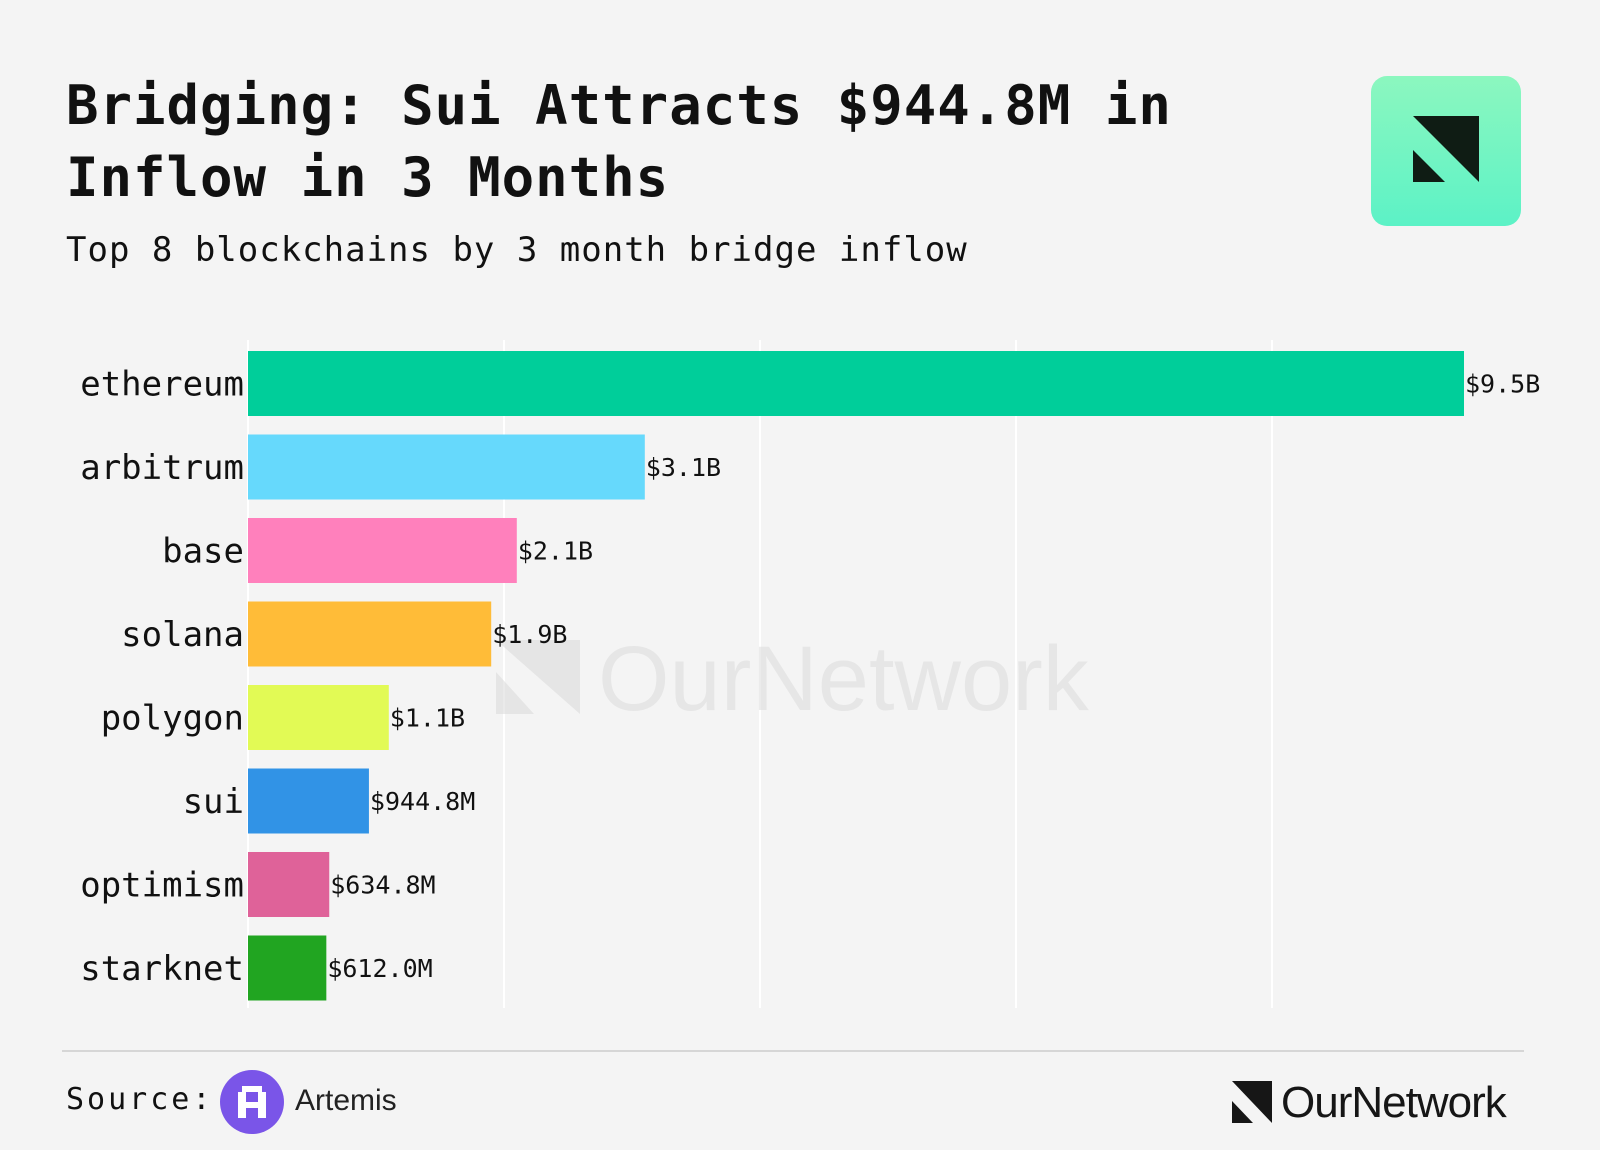 The width and height of the screenshot is (1600, 1150). I want to click on watermark: OurNetwork, so click(793, 679).